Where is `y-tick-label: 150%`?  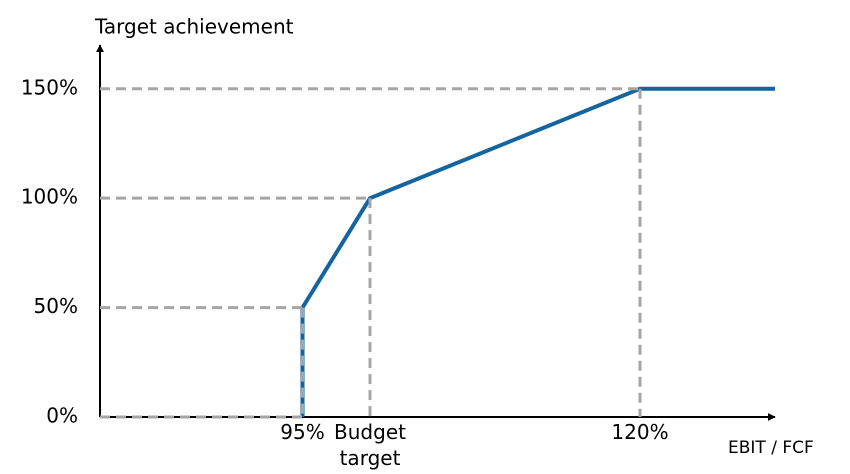 y-tick-label: 150% is located at coordinates (49, 87).